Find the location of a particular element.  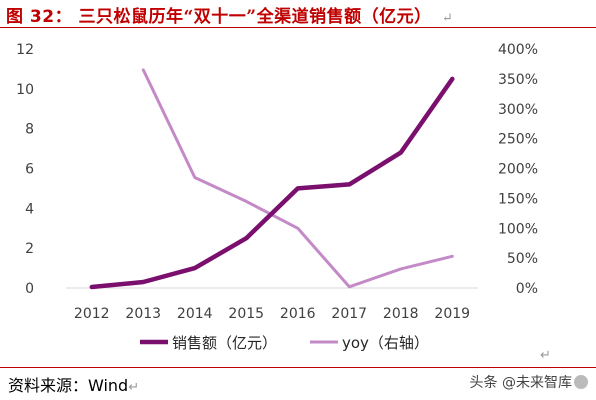

right-tick-label: 50% is located at coordinates (522, 259).